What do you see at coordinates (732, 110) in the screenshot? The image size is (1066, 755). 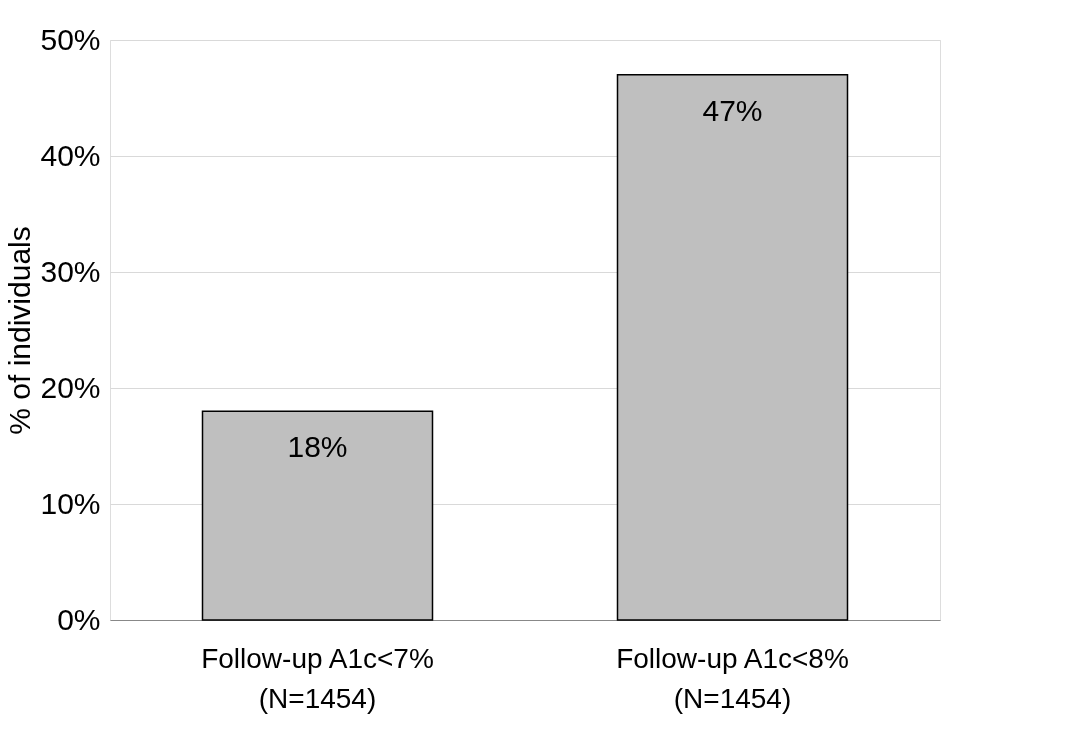 I see `data-label: 47%` at bounding box center [732, 110].